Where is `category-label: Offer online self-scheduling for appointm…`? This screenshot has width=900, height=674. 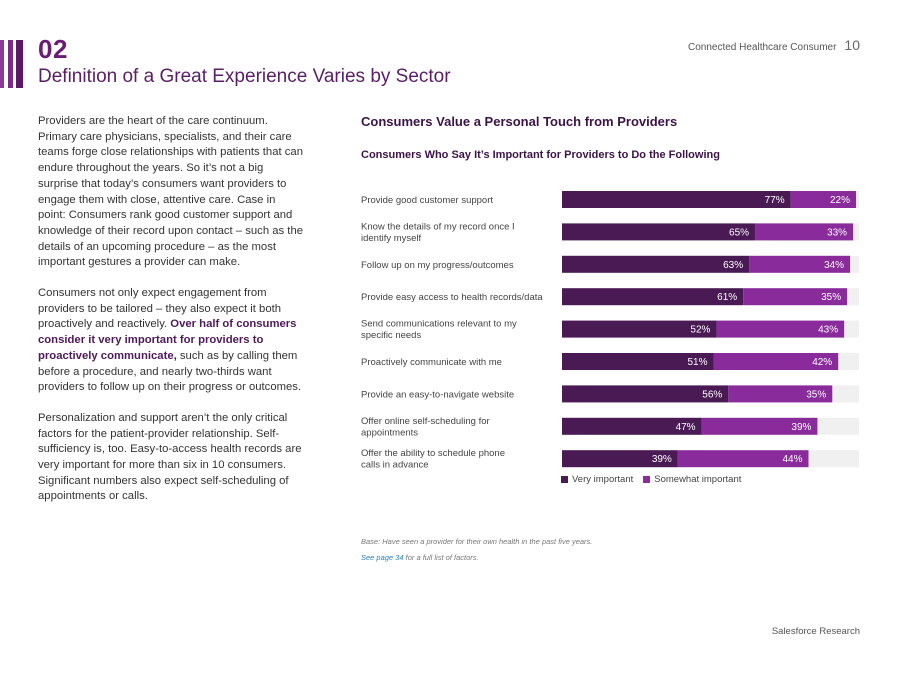 category-label: Offer online self-scheduling for appointm… is located at coordinates (425, 427).